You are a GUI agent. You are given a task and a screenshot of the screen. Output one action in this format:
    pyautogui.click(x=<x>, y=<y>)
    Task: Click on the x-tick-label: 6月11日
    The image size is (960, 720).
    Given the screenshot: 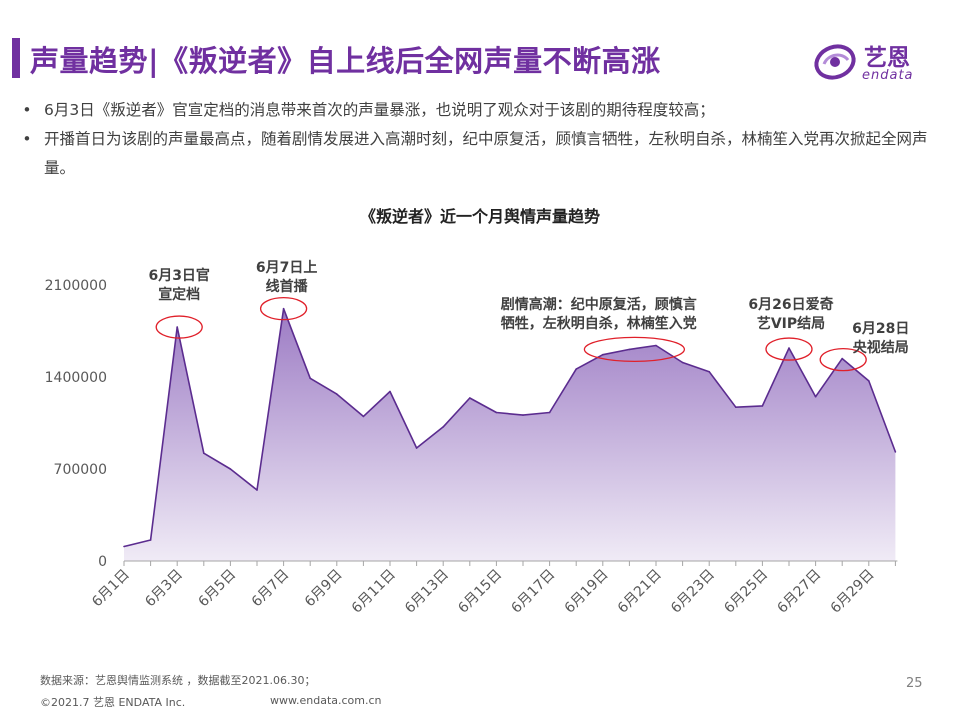 What is the action you would take?
    pyautogui.click(x=374, y=592)
    